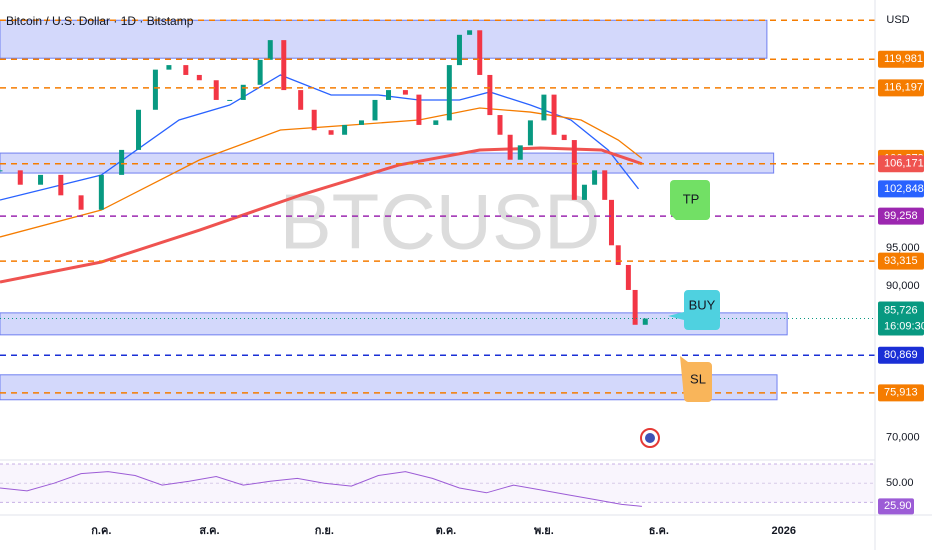 This screenshot has height=550, width=932. I want to click on watermark: BTCUSD, so click(440, 222).